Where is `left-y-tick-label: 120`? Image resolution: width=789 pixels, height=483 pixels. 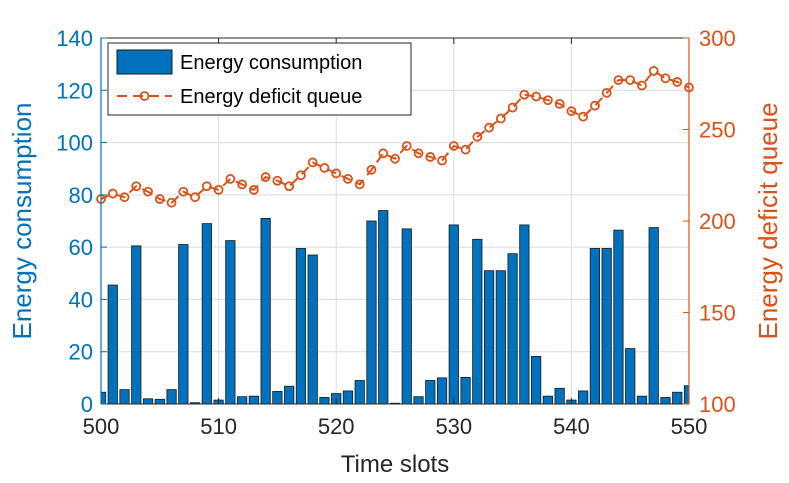
left-y-tick-label: 120 is located at coordinates (74, 90).